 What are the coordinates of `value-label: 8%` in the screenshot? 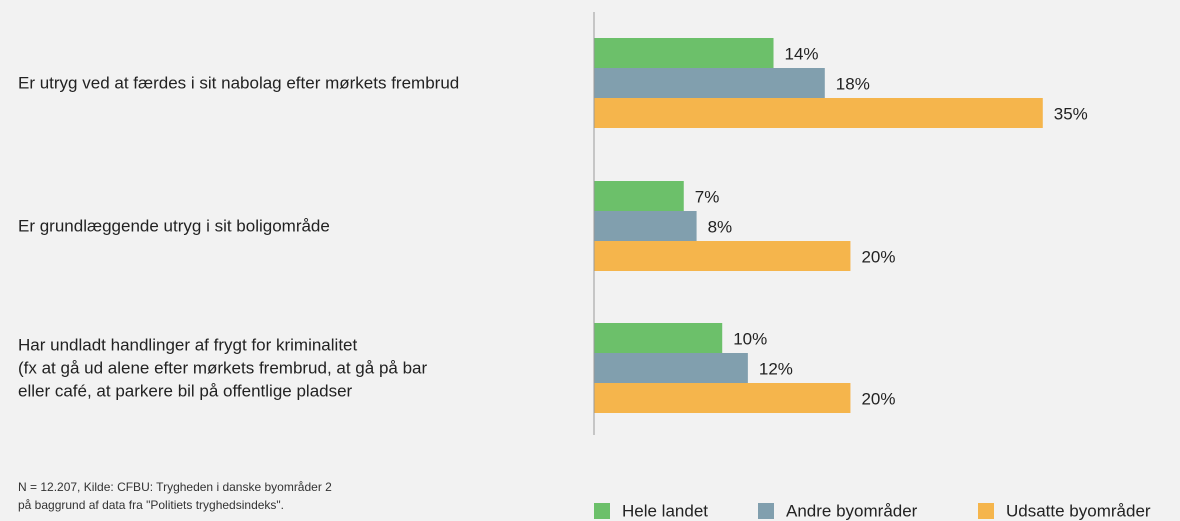 It's located at (720, 226).